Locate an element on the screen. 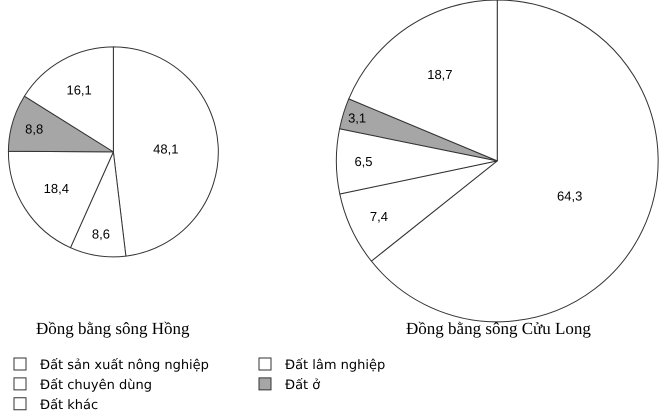  data-label: 8,8 is located at coordinates (34, 128).